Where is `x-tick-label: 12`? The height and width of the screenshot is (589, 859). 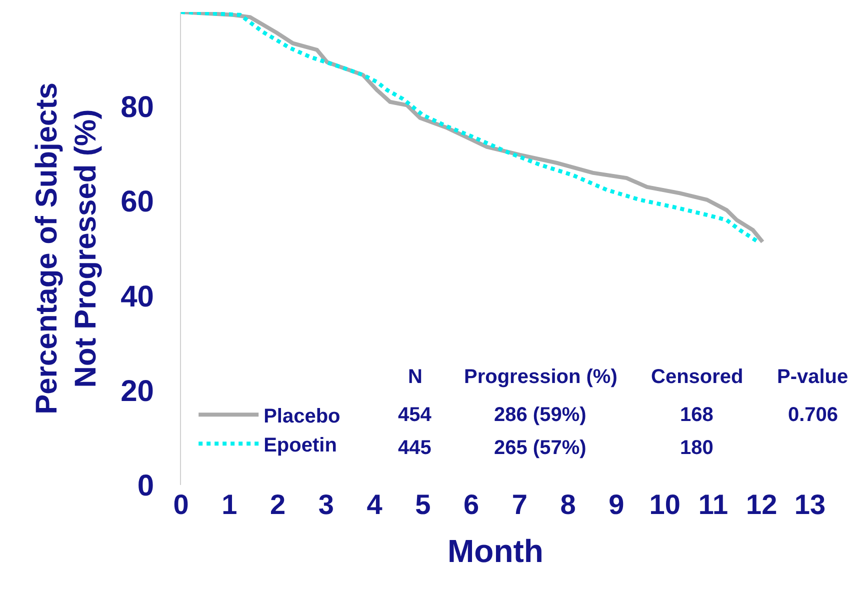 x-tick-label: 12 is located at coordinates (762, 504).